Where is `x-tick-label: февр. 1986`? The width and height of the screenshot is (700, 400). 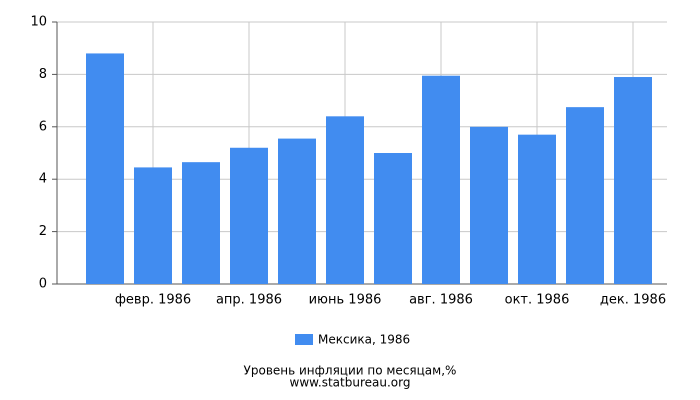
x-tick-label: февр. 1986 is located at coordinates (153, 300).